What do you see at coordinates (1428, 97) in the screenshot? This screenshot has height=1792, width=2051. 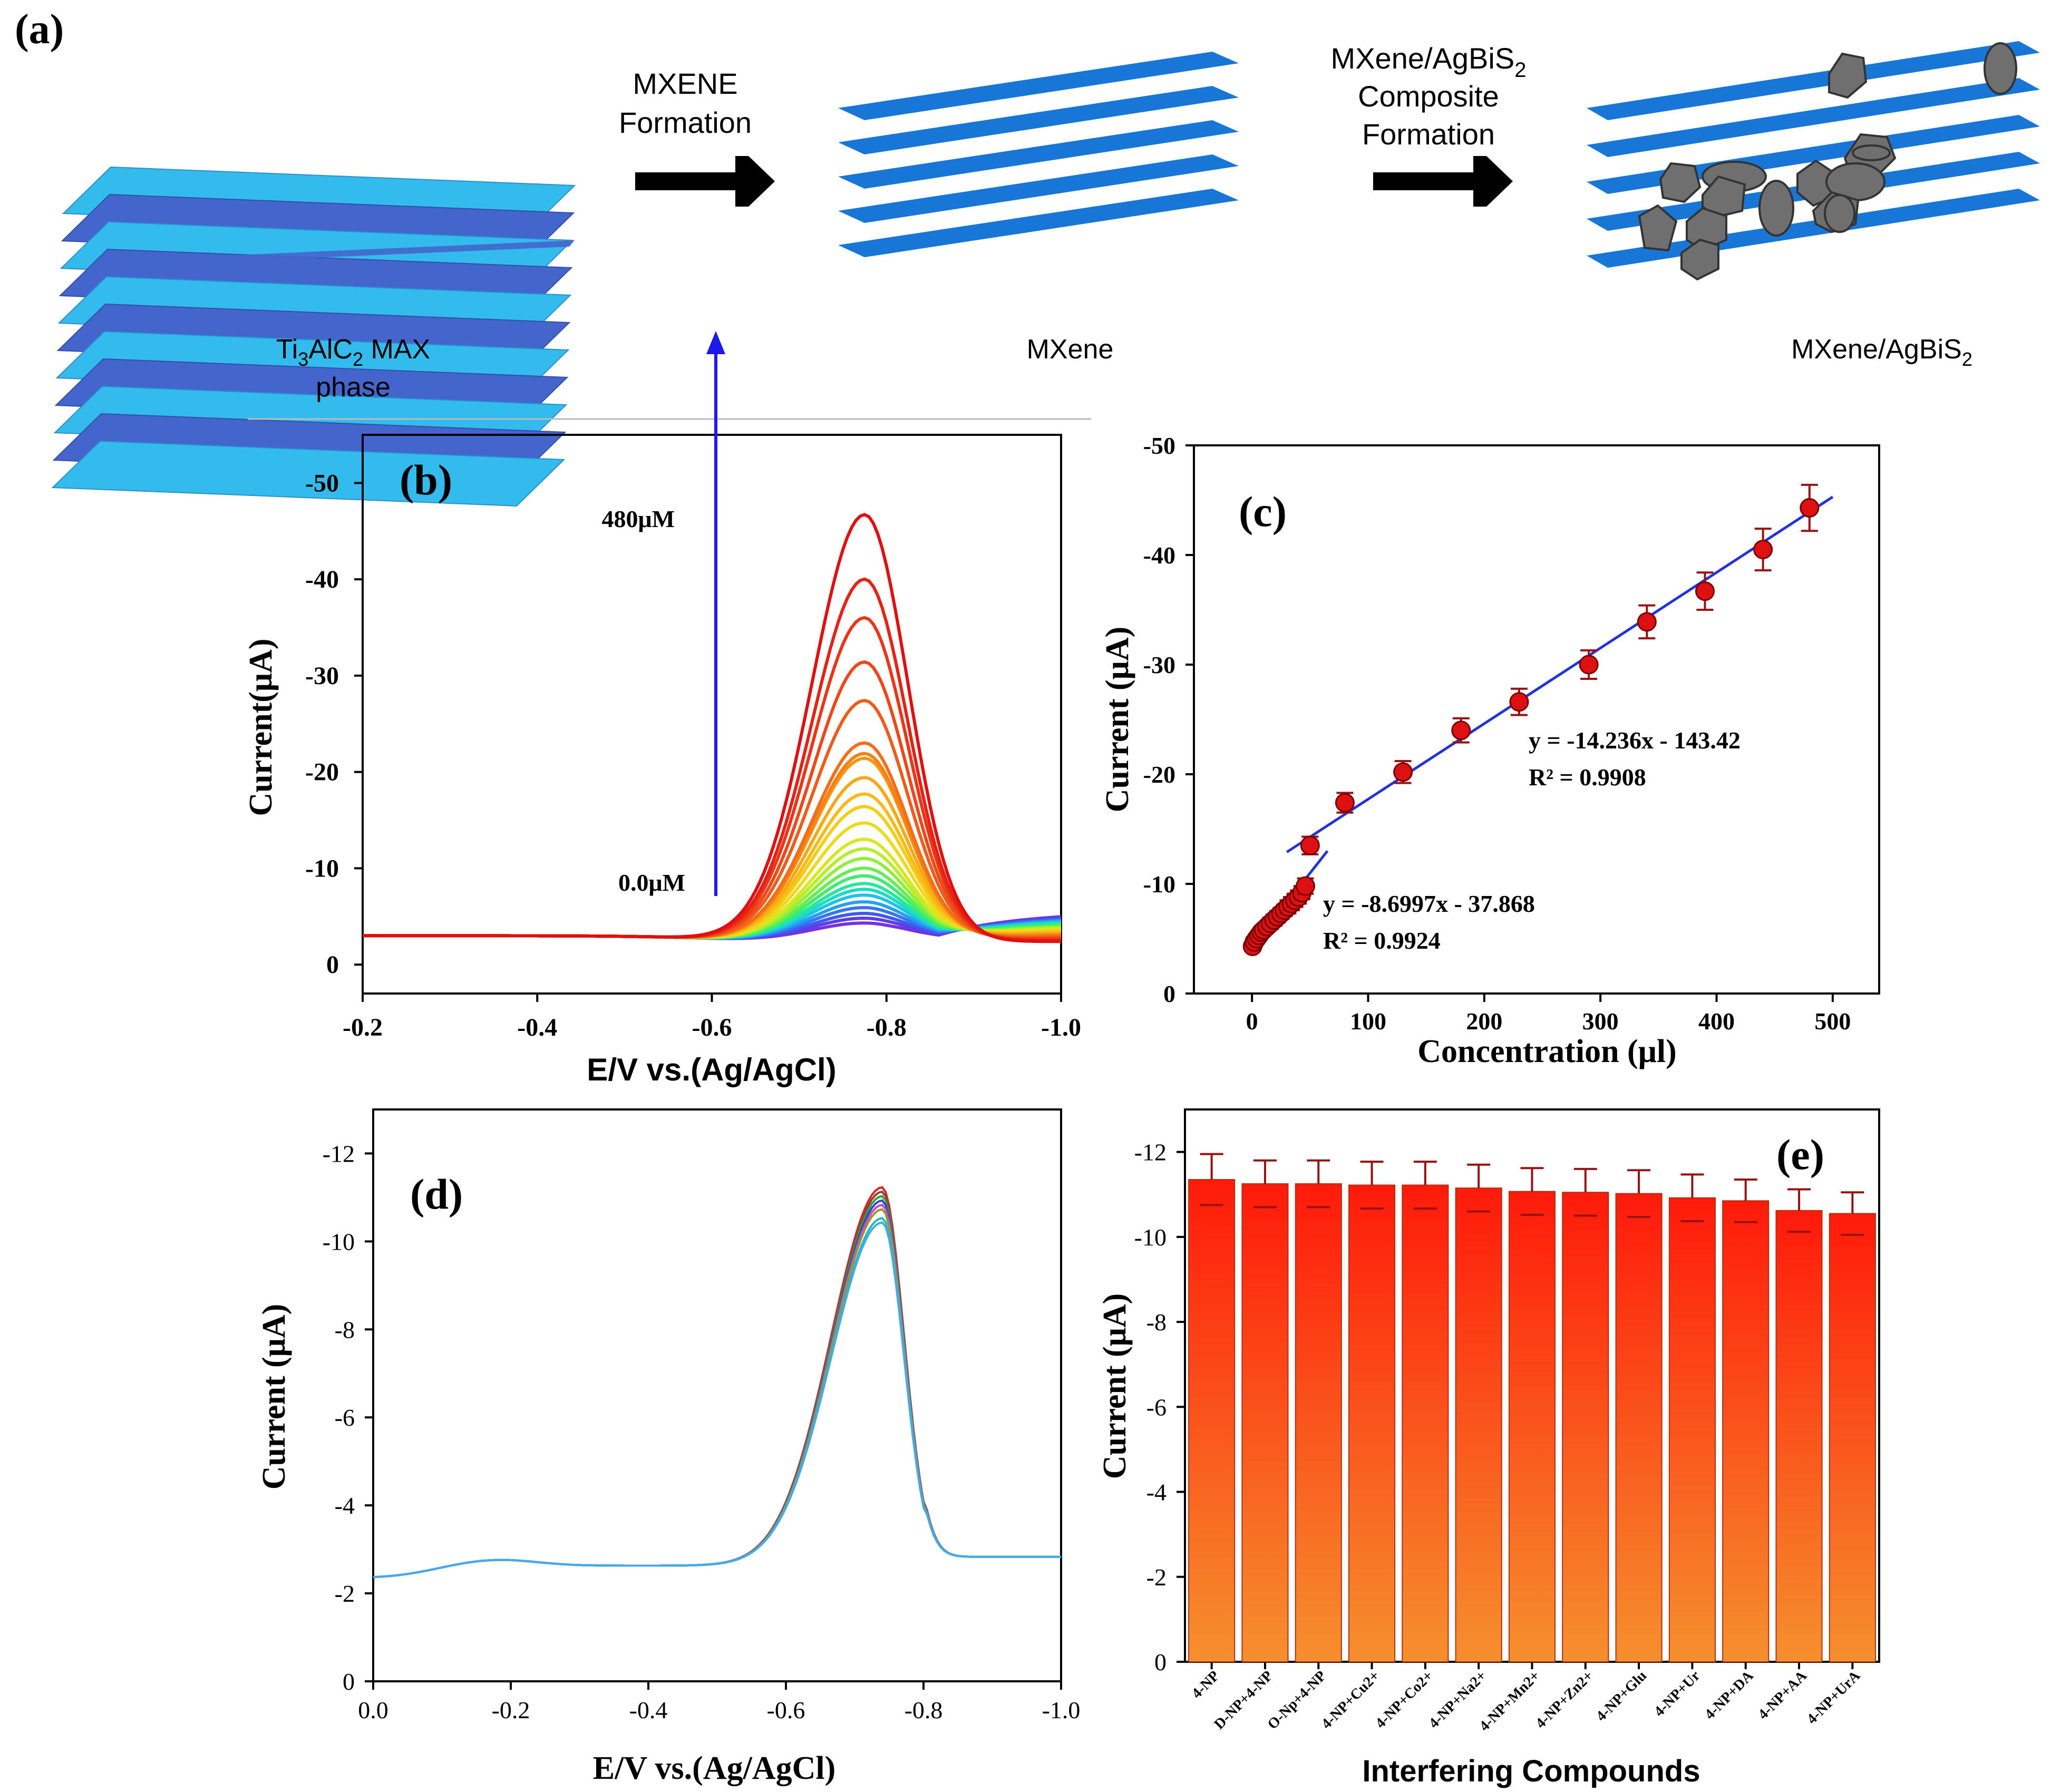 I see `step2-label-line2: Composite` at bounding box center [1428, 97].